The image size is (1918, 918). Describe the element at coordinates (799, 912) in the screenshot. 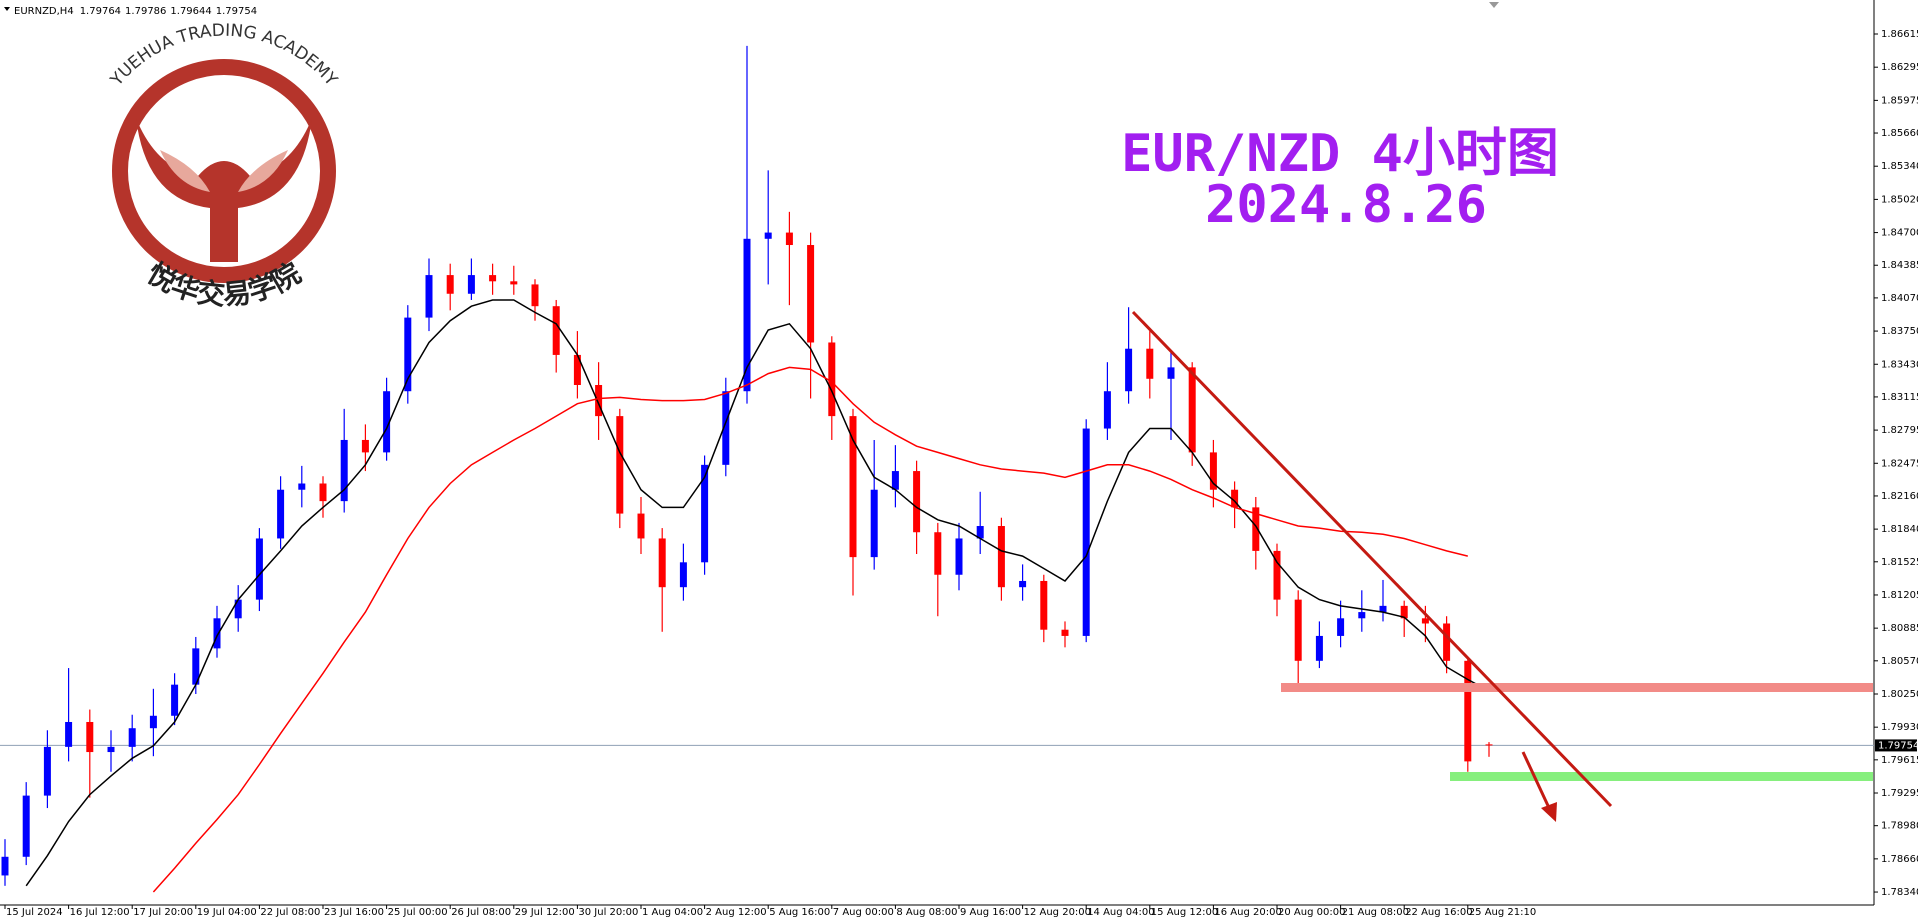

I see `x-tick-label: 5 Aug 16:00` at that location.